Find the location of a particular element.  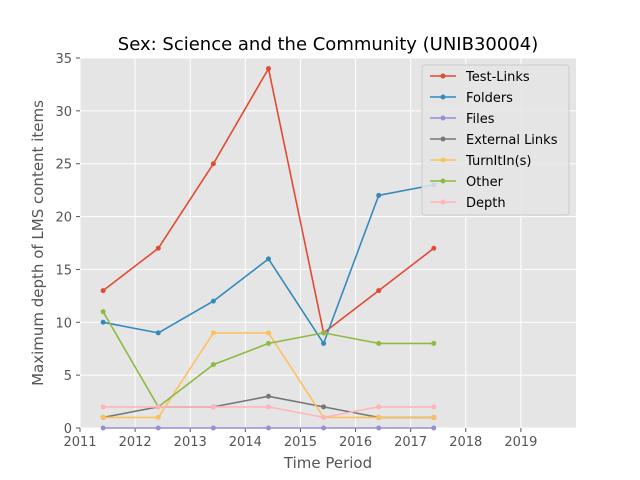

legend-item: External Links is located at coordinates (494, 140).